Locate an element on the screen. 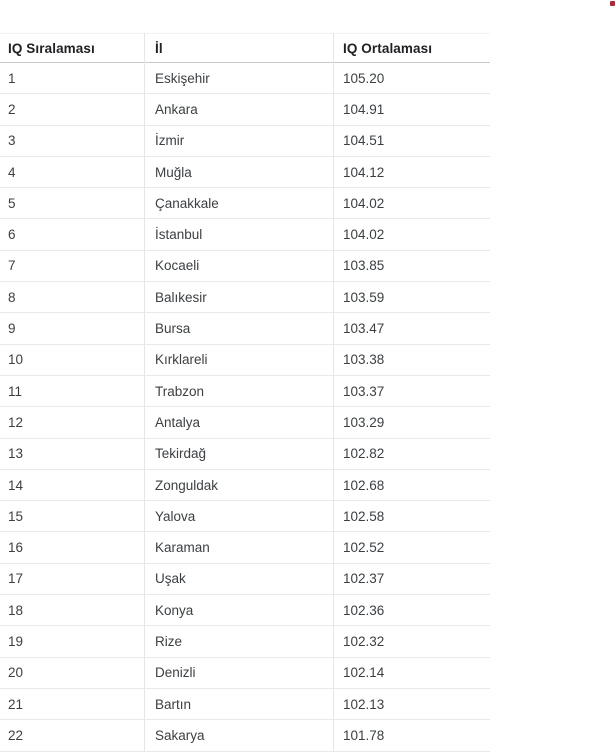  table-row: 11 Trabzon 103.37 is located at coordinates (245, 392).